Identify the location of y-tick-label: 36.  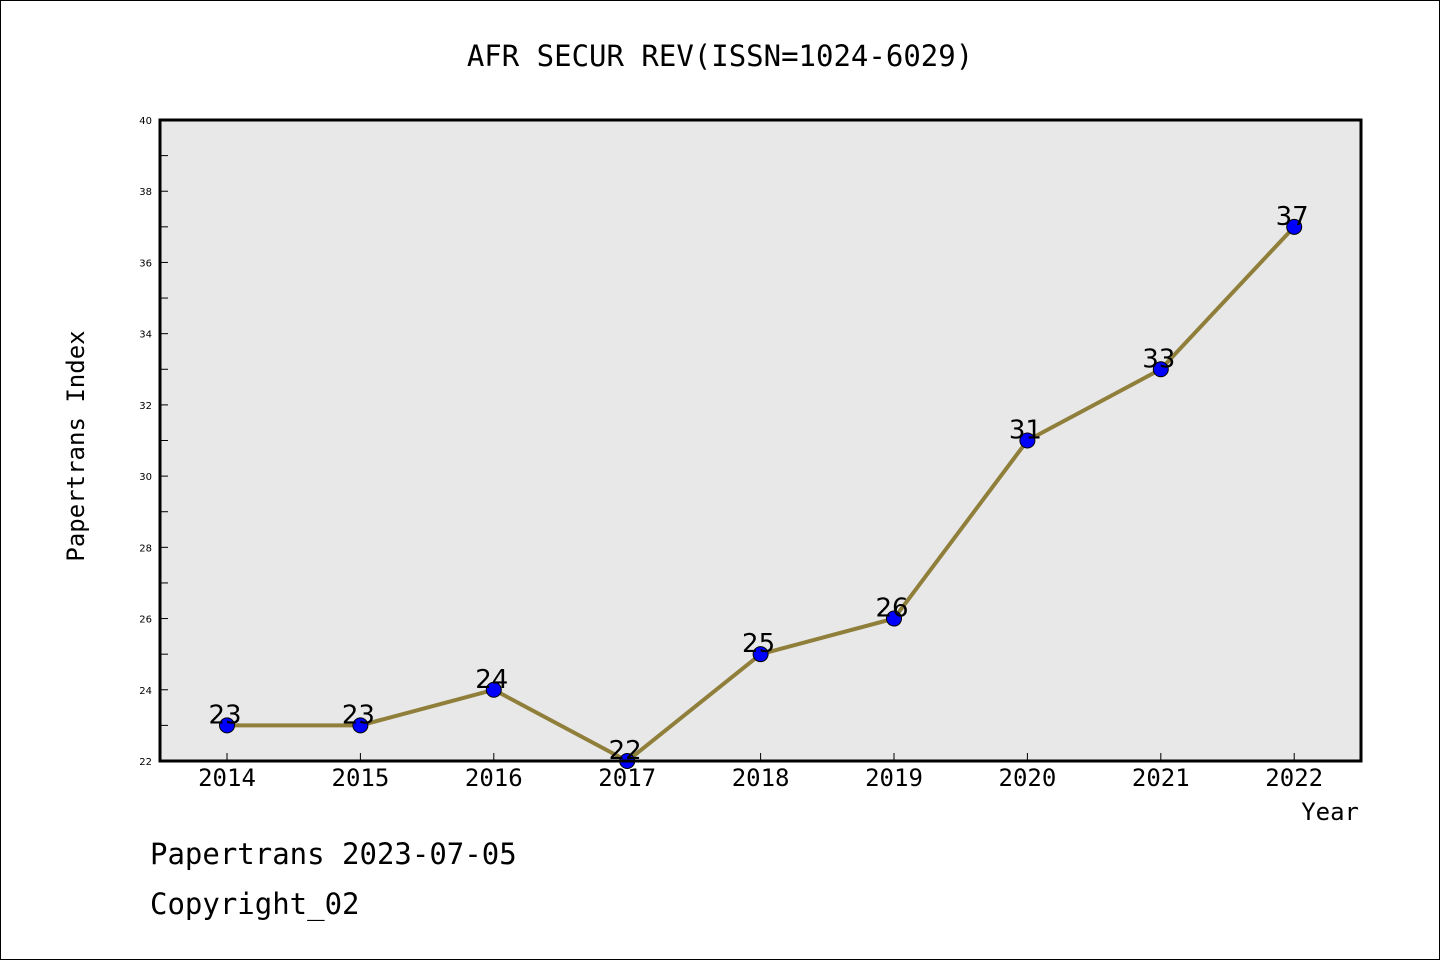
(145, 263).